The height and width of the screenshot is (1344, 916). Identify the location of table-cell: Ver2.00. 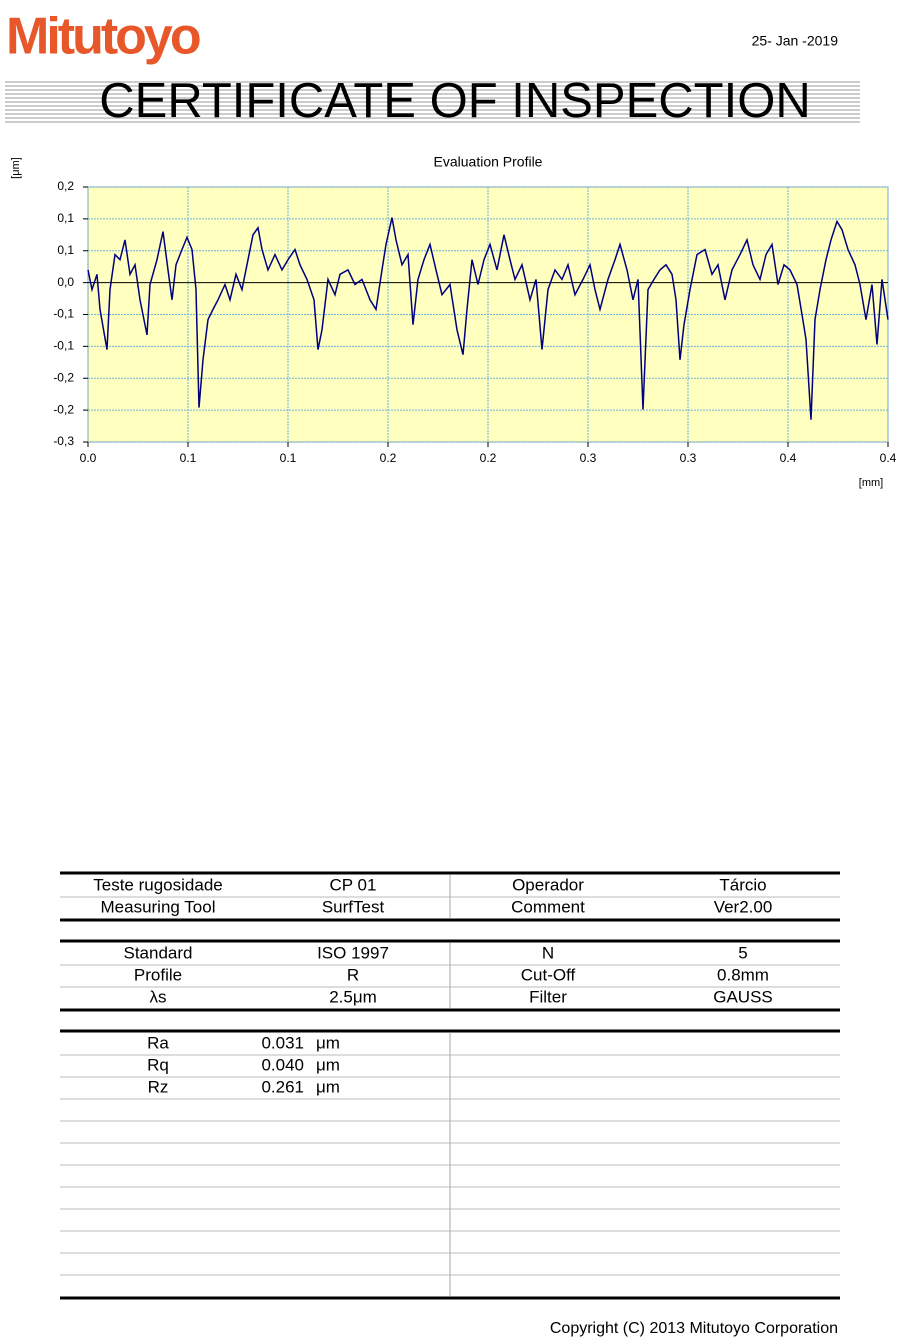
(743, 906).